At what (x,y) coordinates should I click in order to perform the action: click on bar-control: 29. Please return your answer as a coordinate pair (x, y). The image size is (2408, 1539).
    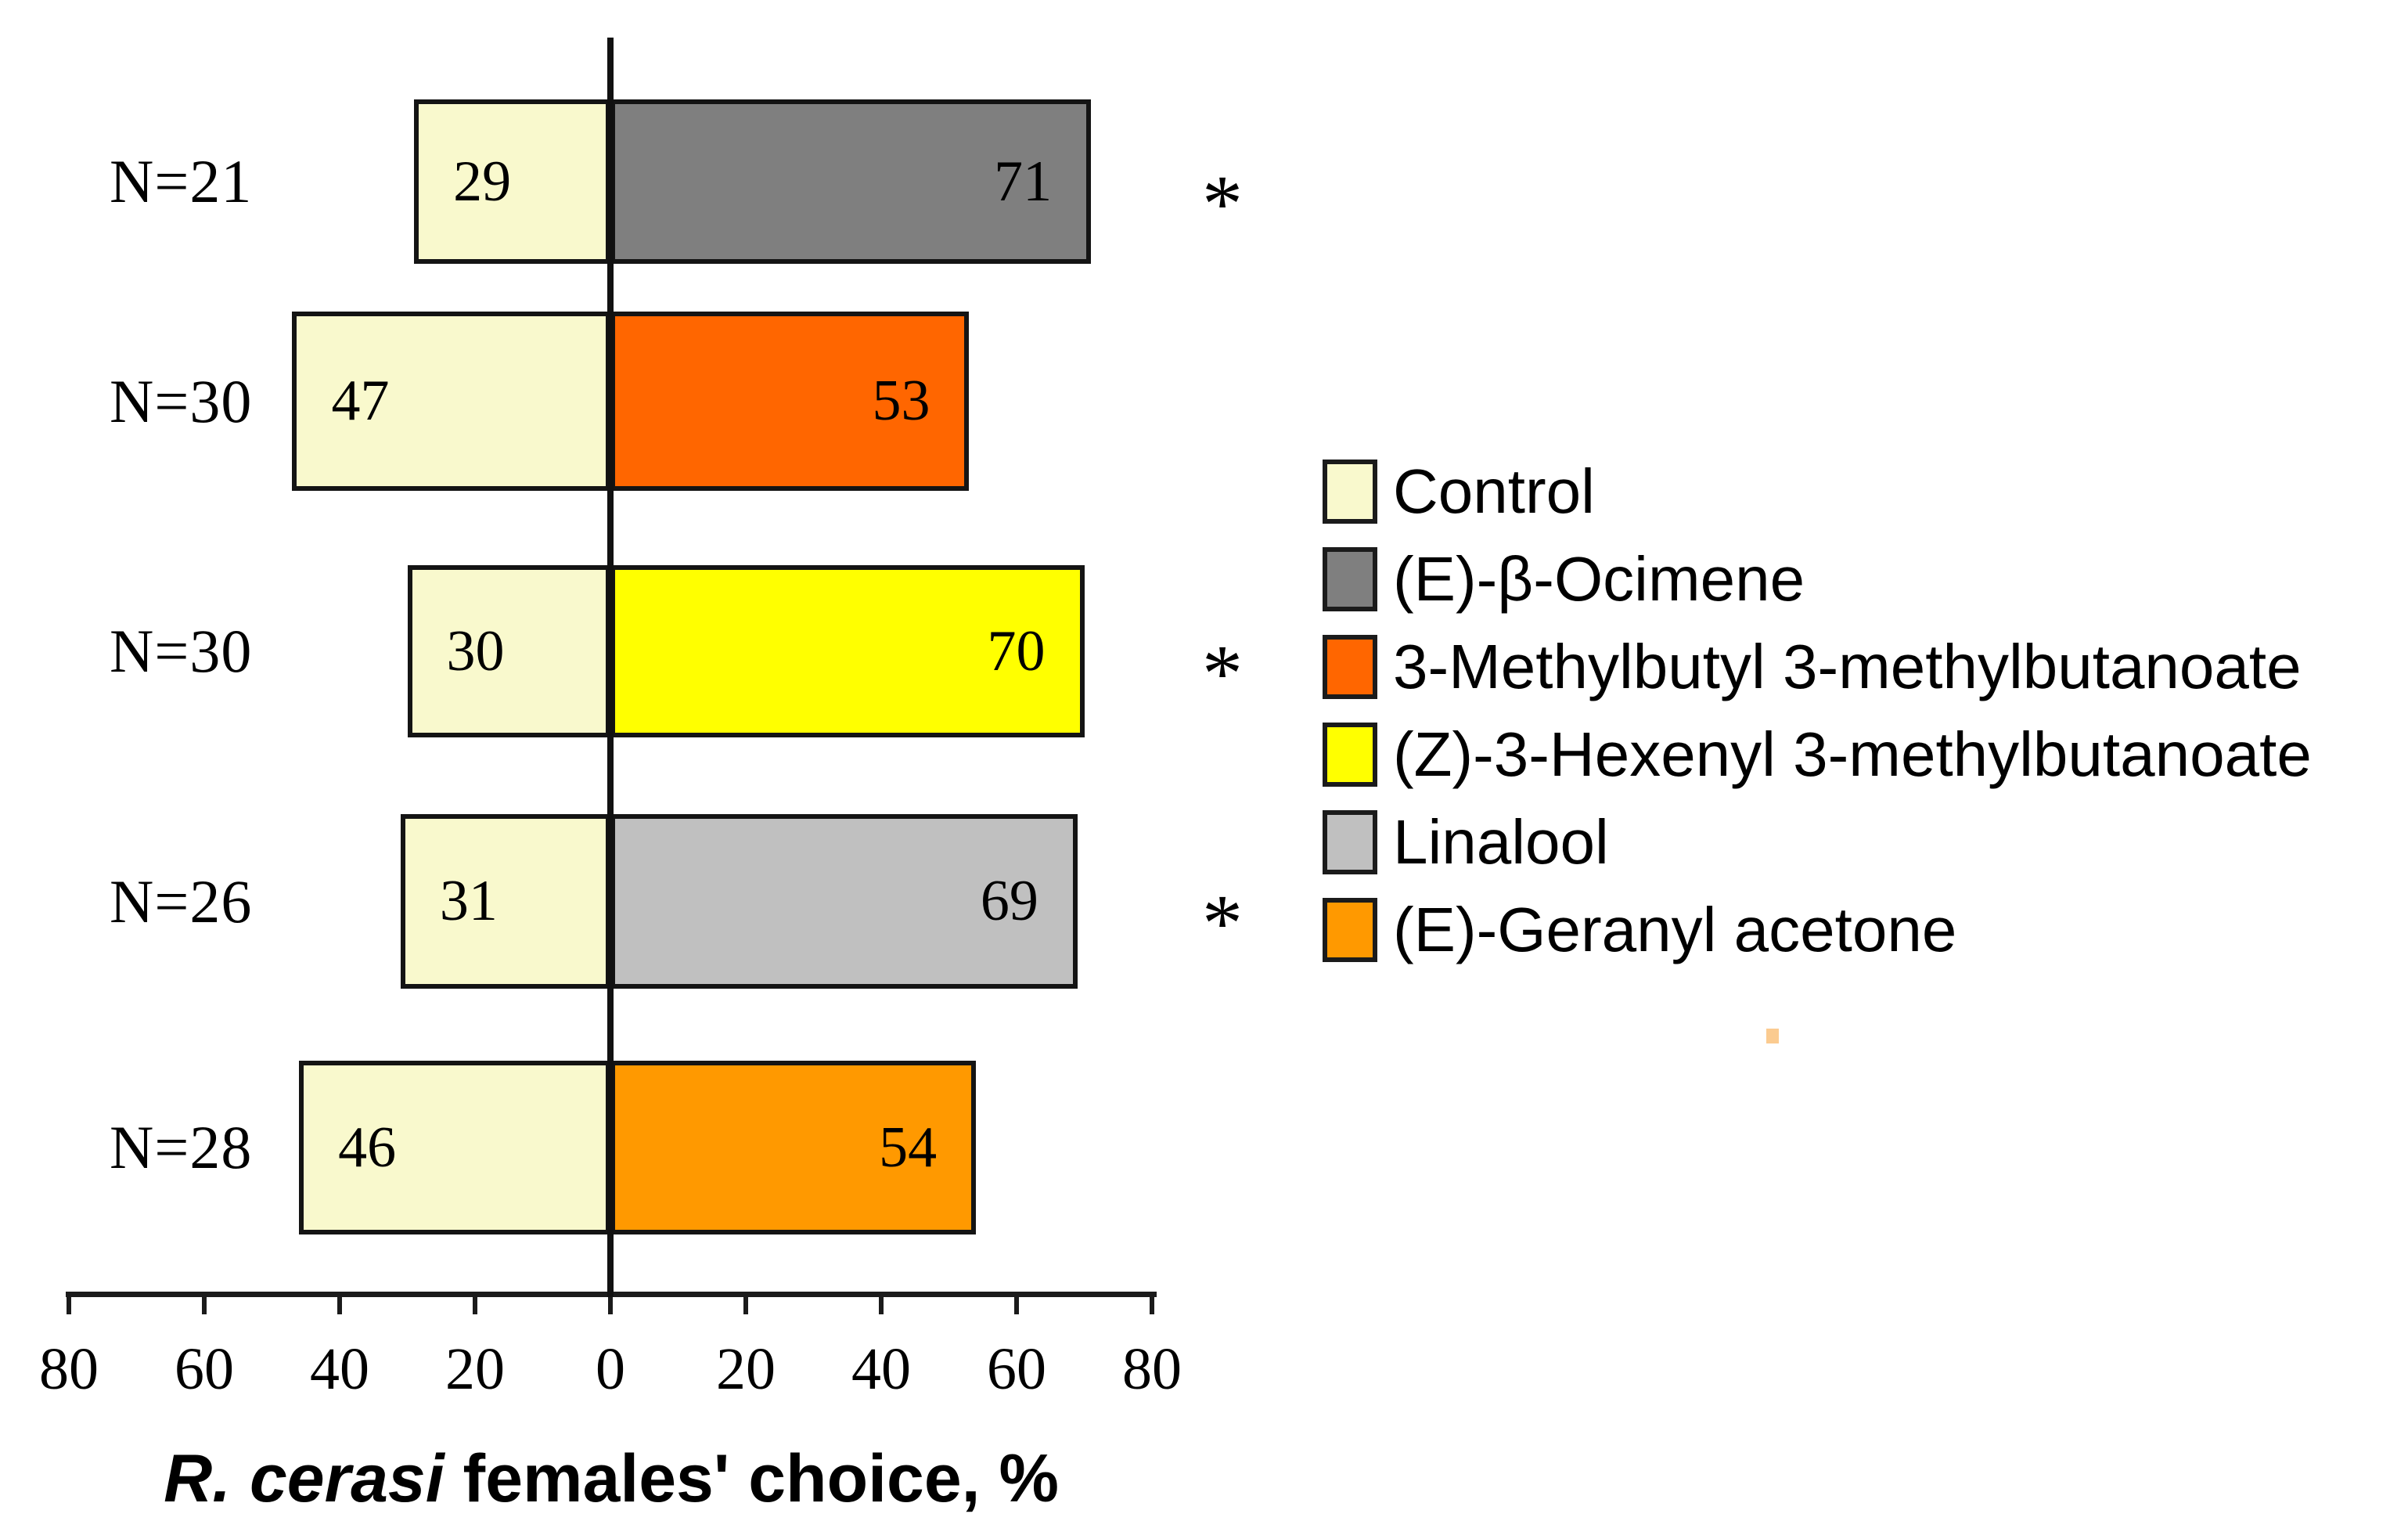
    Looking at the image, I should click on (512, 181).